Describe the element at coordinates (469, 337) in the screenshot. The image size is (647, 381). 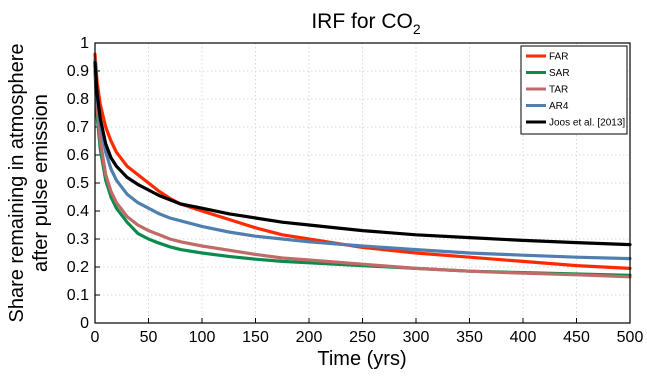
I see `x-tick-label: 350` at that location.